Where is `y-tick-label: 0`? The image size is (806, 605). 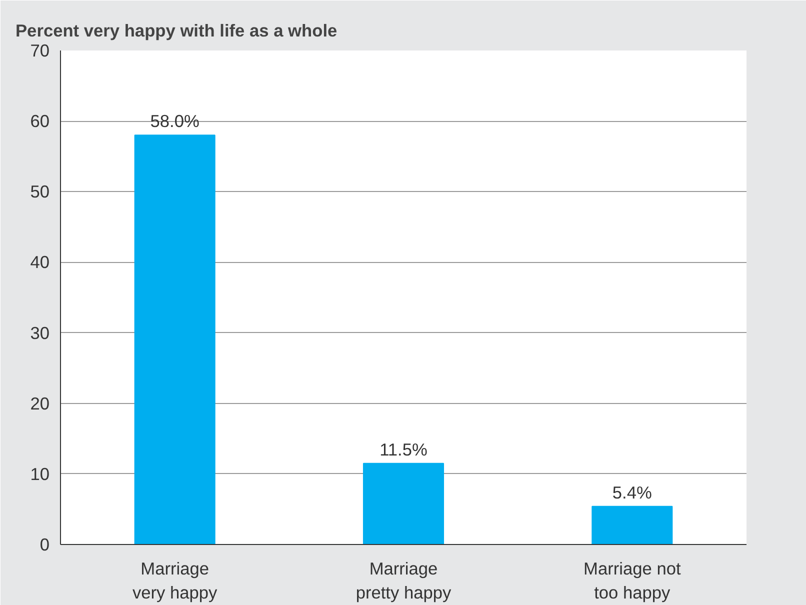
y-tick-label: 0 is located at coordinates (45, 544).